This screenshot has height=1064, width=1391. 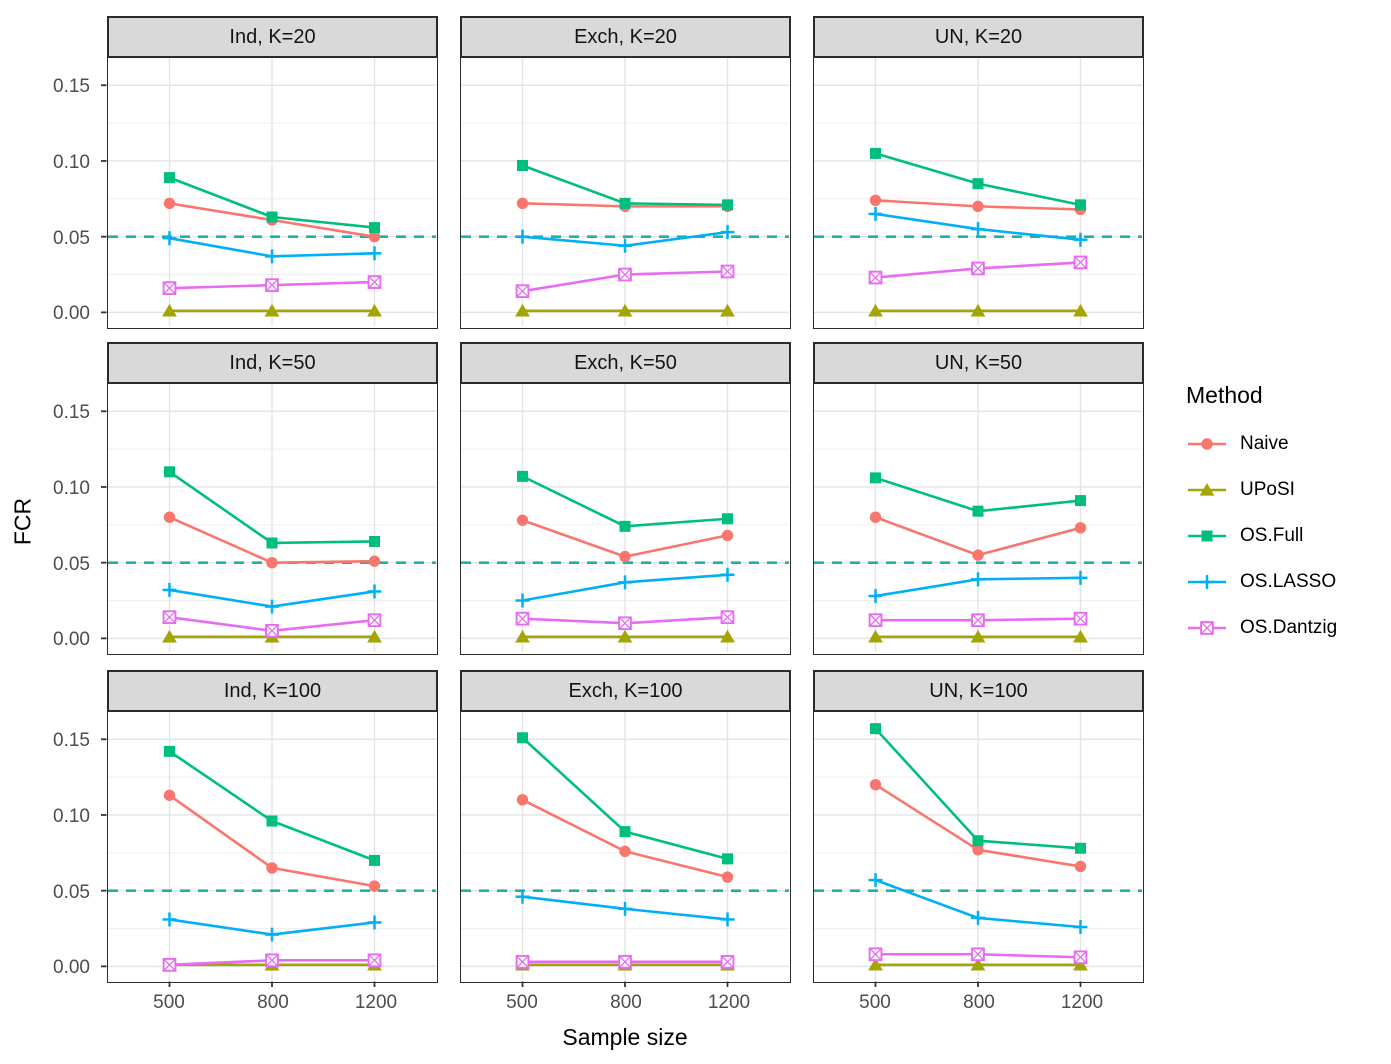 I want to click on facet-exch-k20: Exch, K=20, so click(x=625, y=172).